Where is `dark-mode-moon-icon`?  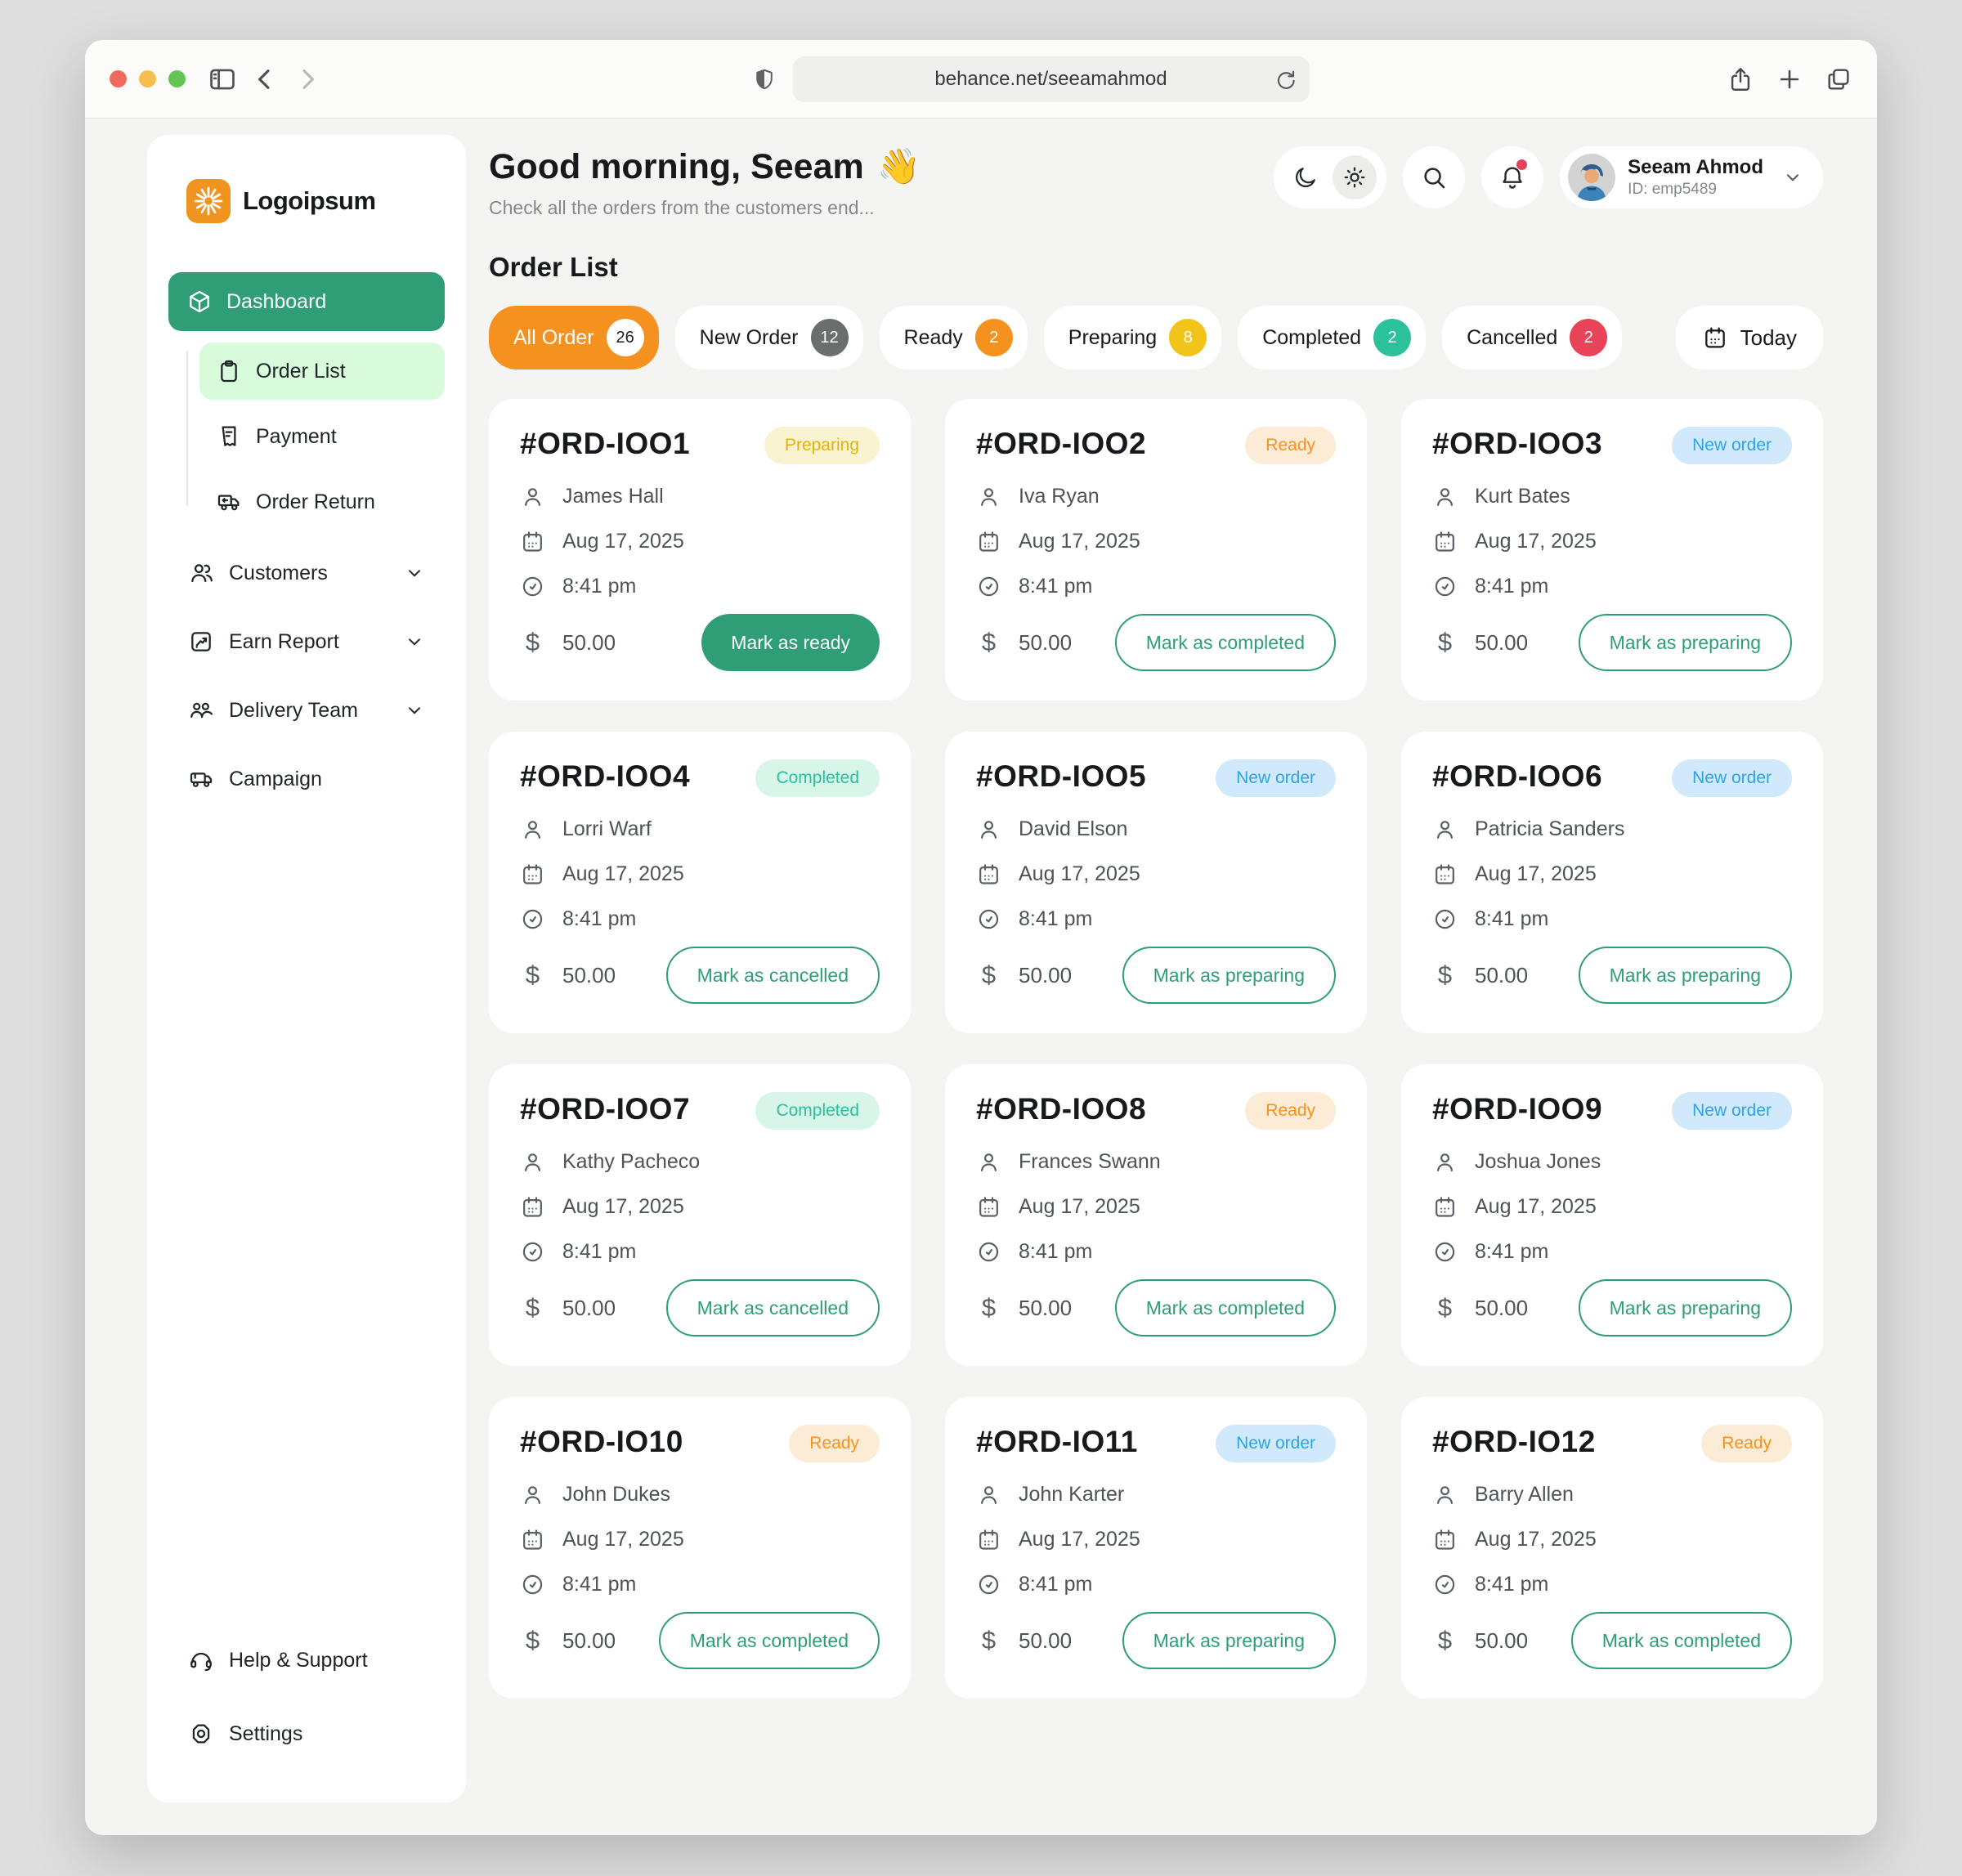 dark-mode-moon-icon is located at coordinates (1305, 177).